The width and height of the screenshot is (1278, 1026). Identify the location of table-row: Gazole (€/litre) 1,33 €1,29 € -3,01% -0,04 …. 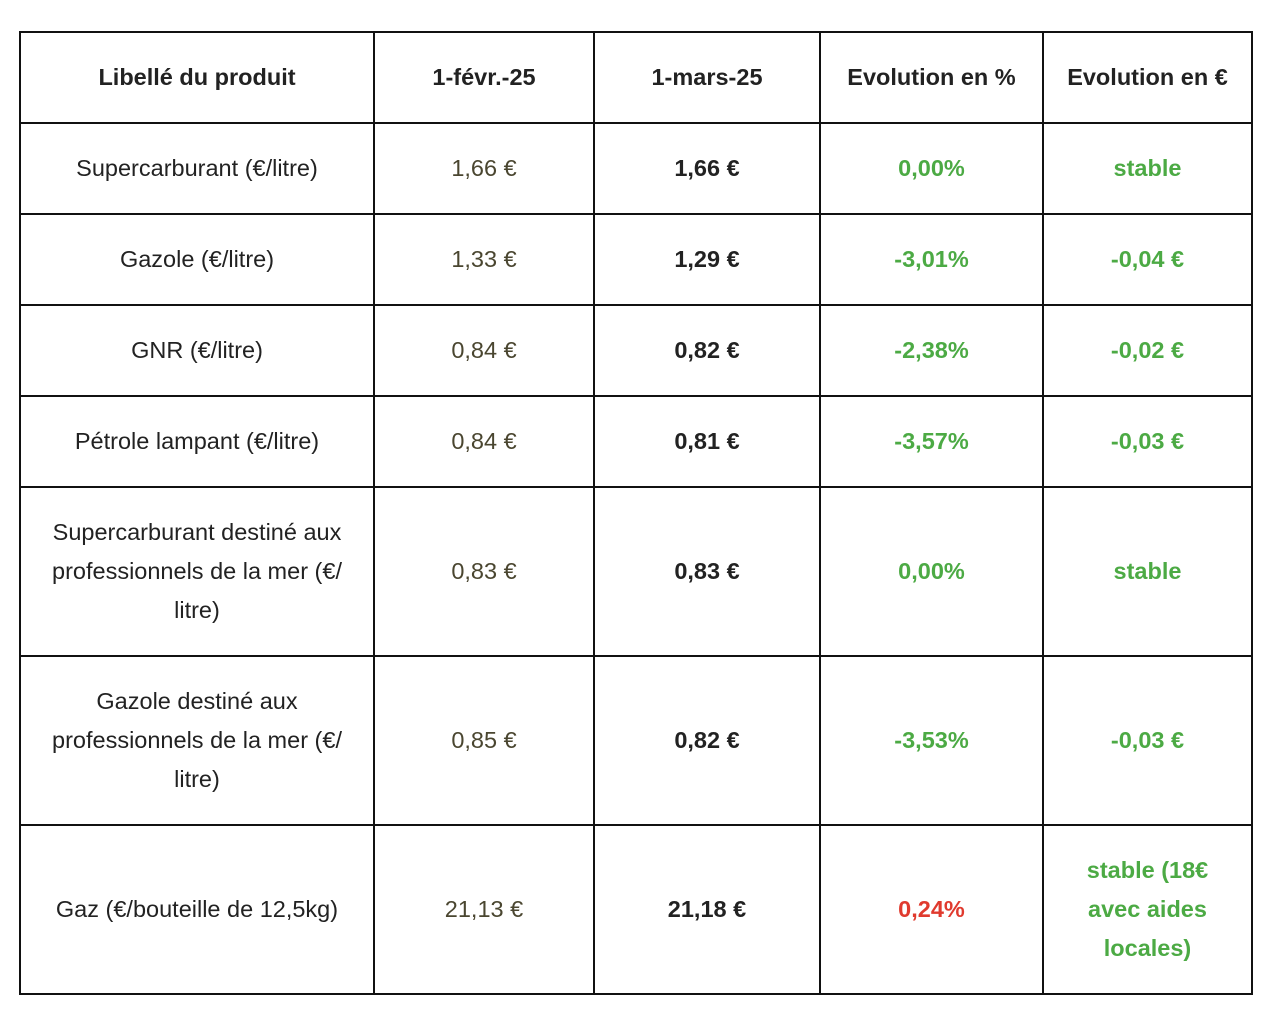
(636, 259).